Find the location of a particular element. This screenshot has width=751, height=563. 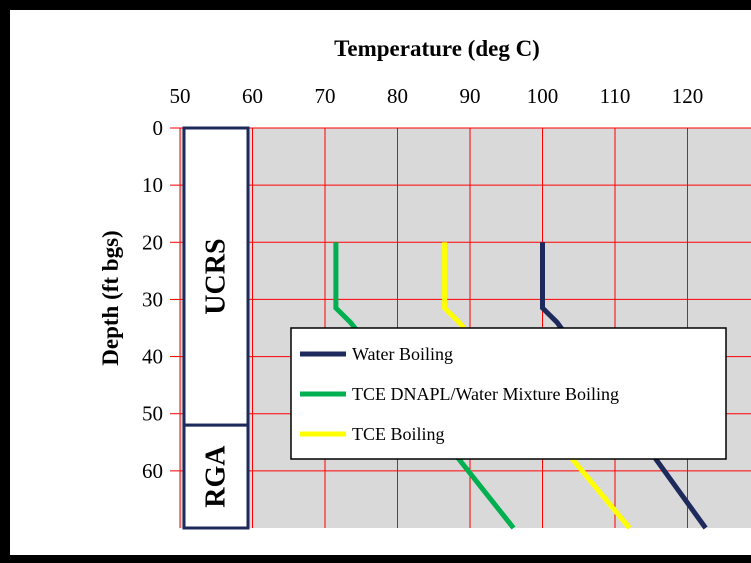

stratum-box-rga is located at coordinates (216, 476).